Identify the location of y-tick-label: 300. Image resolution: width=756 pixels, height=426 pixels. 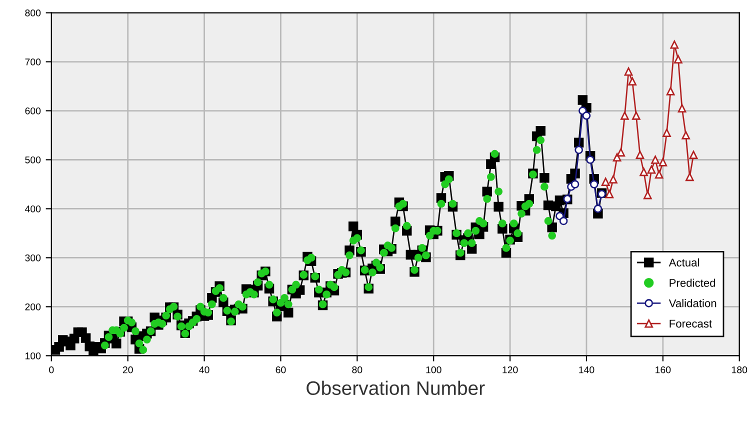
(33, 258).